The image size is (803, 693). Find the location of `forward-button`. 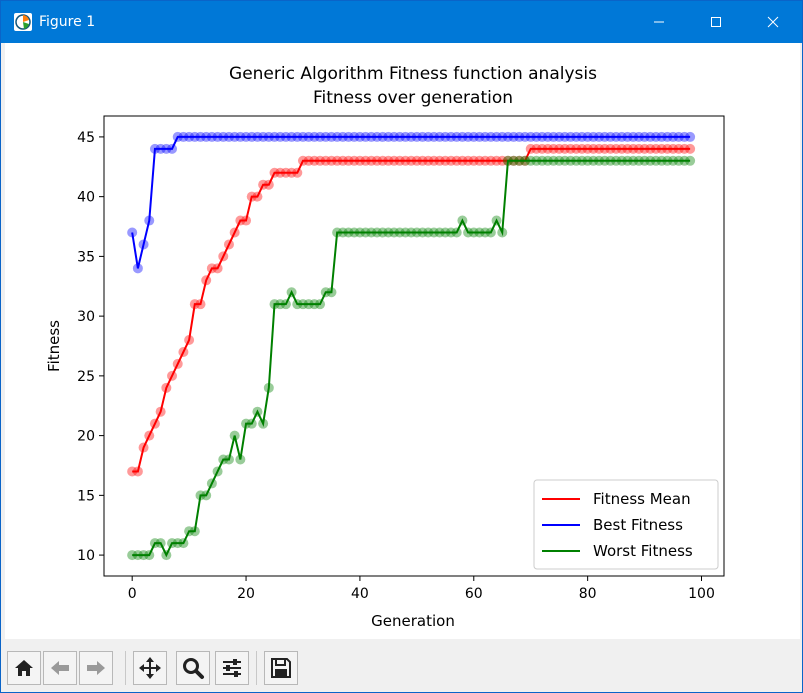

forward-button is located at coordinates (96, 668).